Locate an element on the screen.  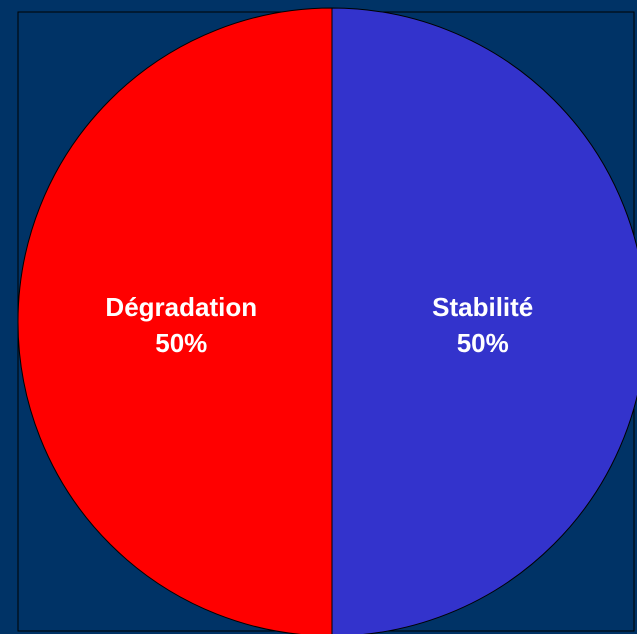
slice-label-1: Stabilité is located at coordinates (482, 307).